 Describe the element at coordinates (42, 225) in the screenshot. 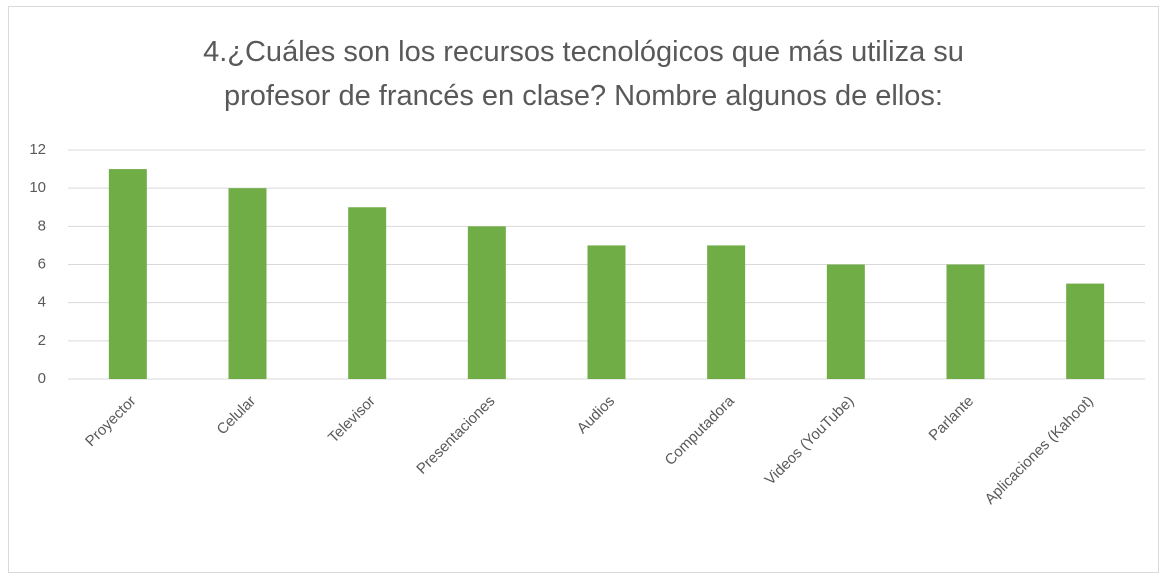

I see `y-tick-label: 8` at that location.